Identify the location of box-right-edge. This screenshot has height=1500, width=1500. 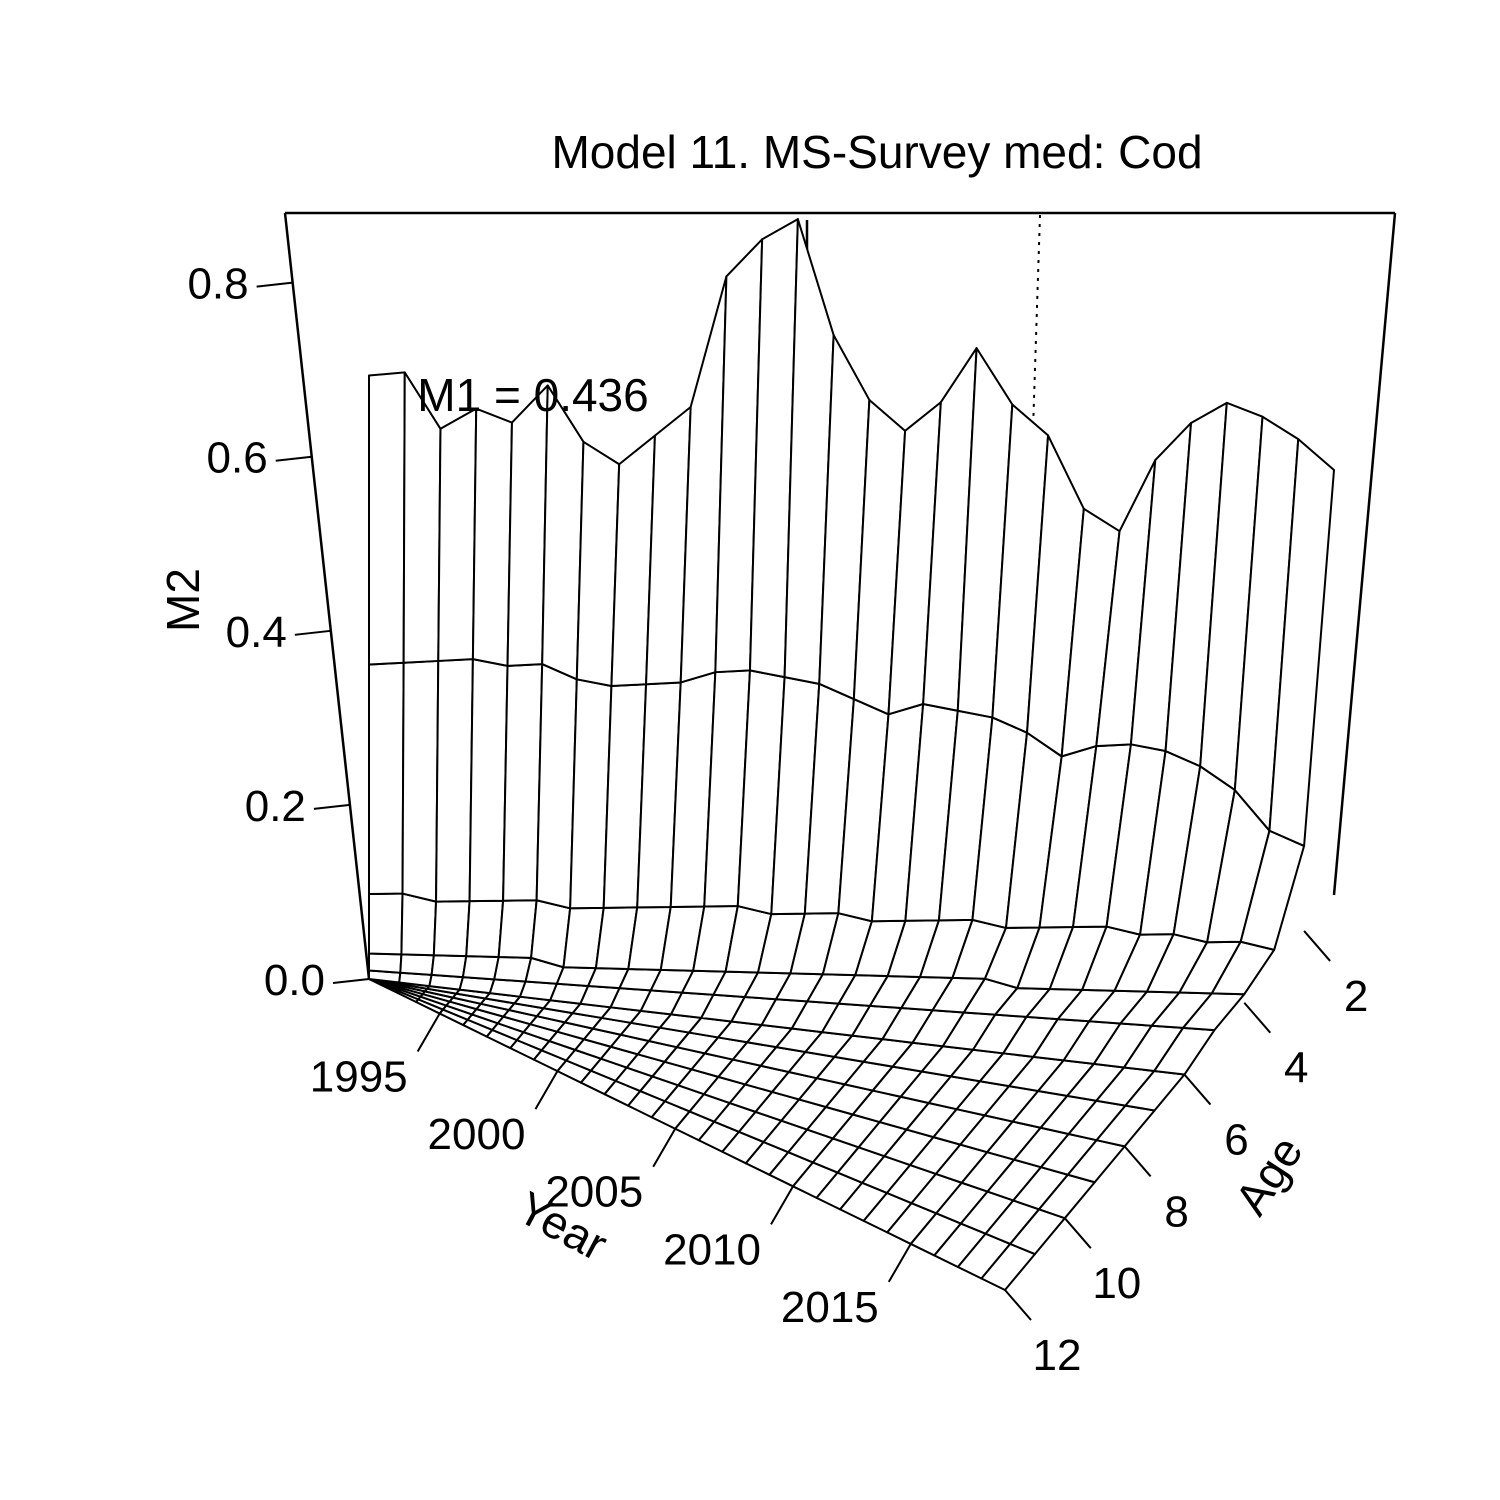
(1364, 554).